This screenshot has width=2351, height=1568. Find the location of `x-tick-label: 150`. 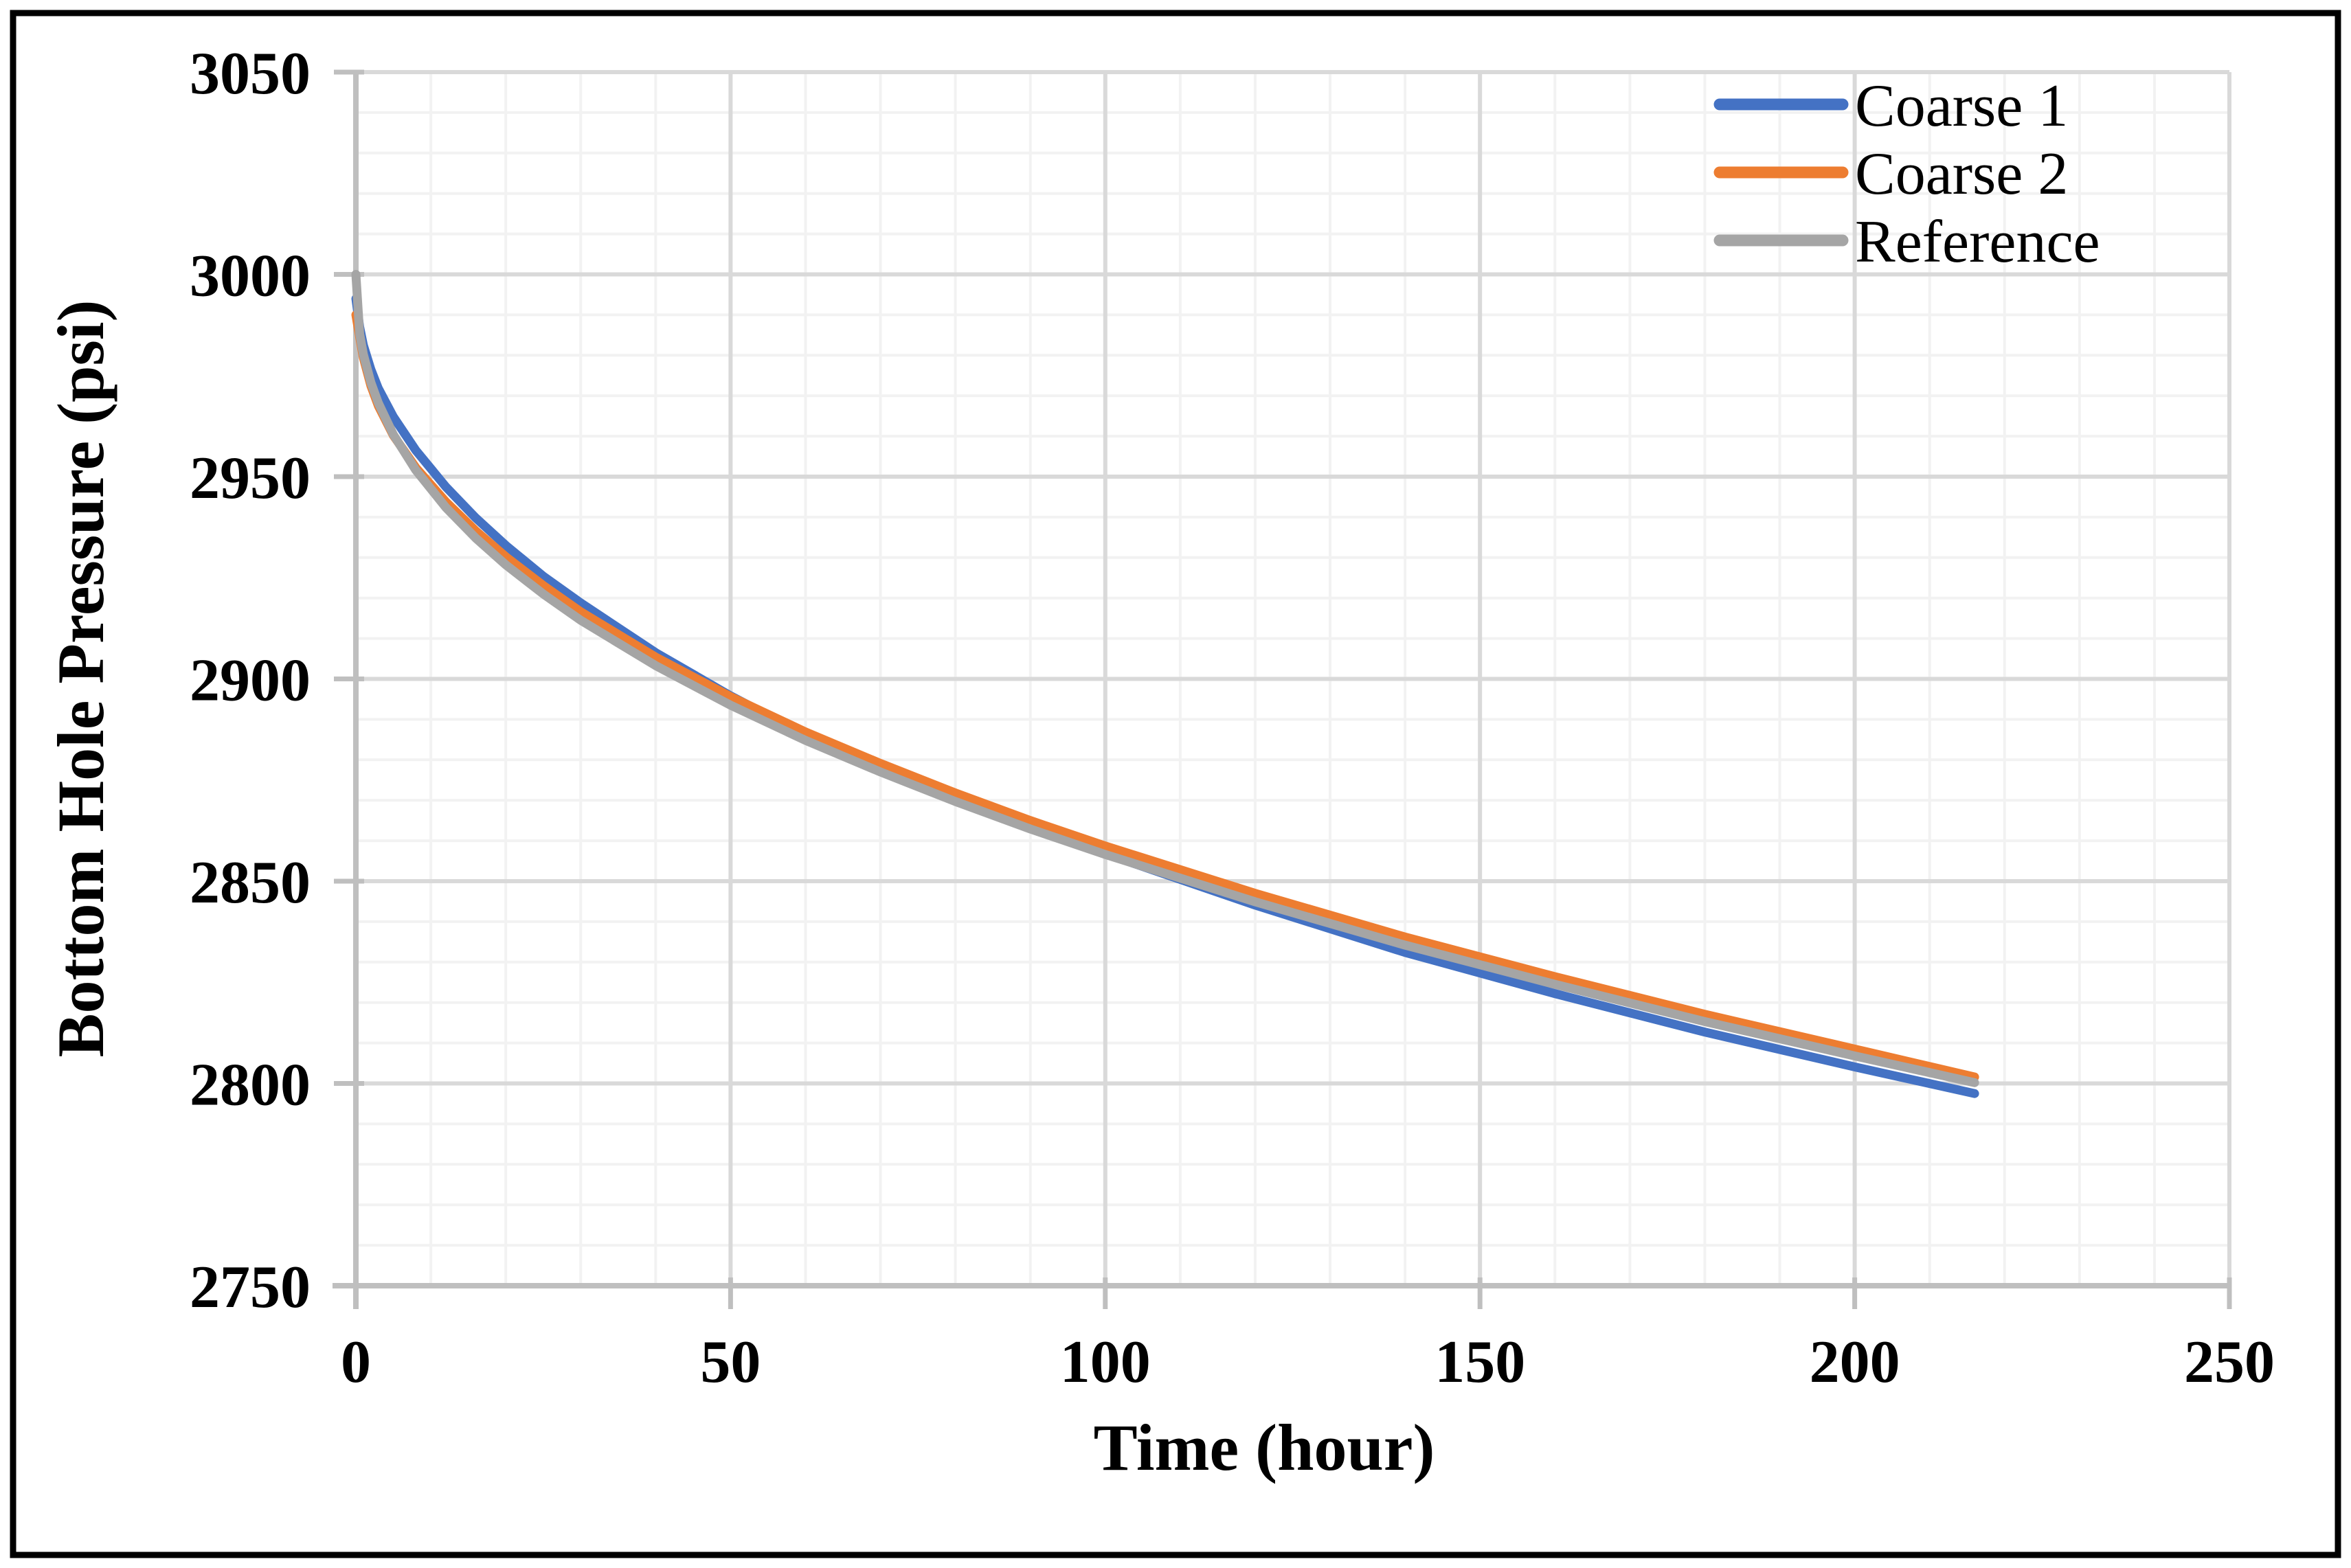

x-tick-label: 150 is located at coordinates (1480, 1362).